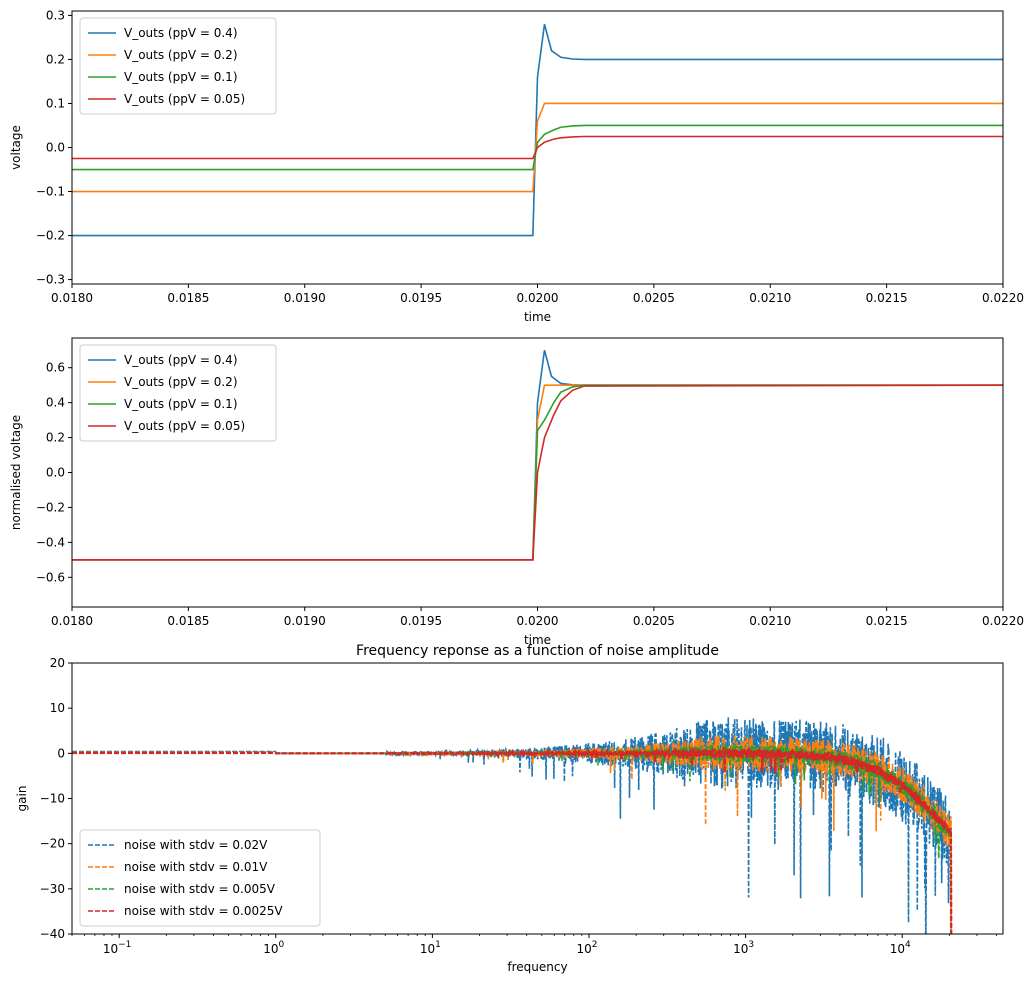 This screenshot has width=1036, height=993. I want to click on legend-item: V_outs (ppV = 0.2), so click(163, 55).